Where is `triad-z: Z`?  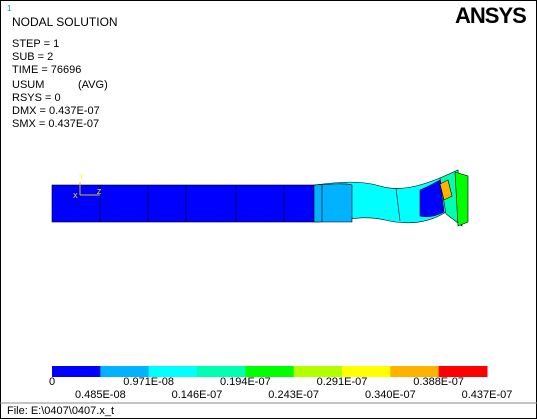 triad-z: Z is located at coordinates (99, 192).